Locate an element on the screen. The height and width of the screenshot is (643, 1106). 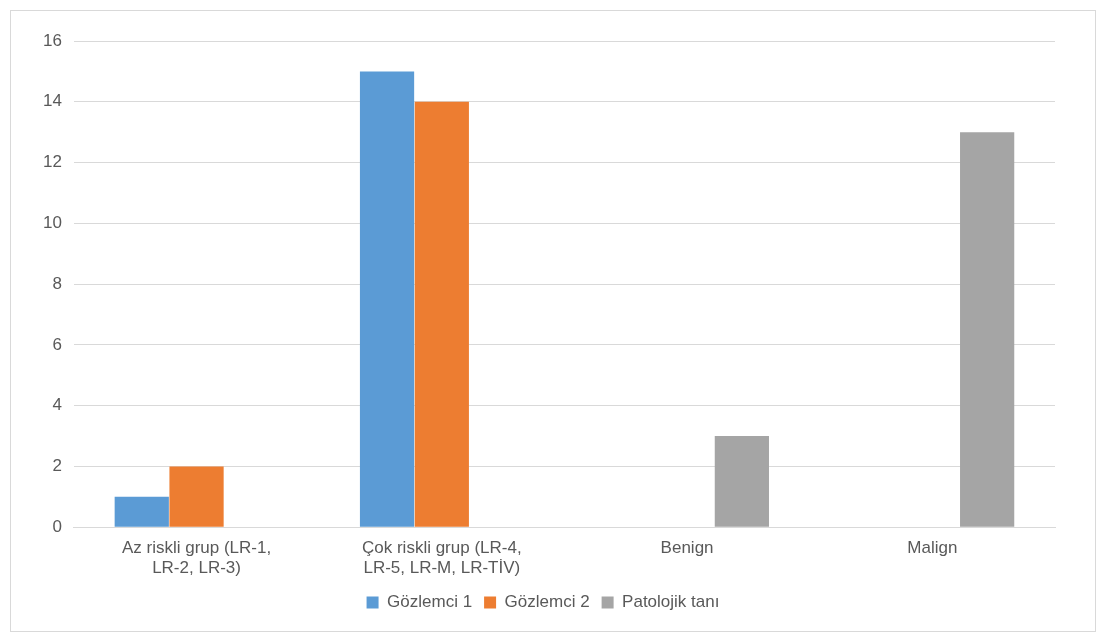
y-tick-label: 4 is located at coordinates (57, 405).